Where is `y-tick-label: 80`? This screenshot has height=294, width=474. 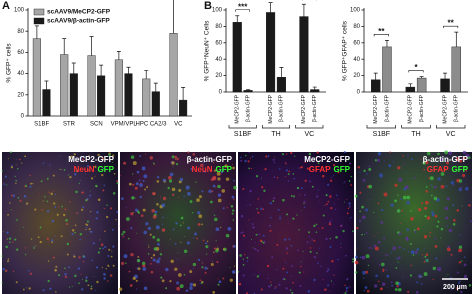 y-tick-label: 80 is located at coordinates (20, 32).